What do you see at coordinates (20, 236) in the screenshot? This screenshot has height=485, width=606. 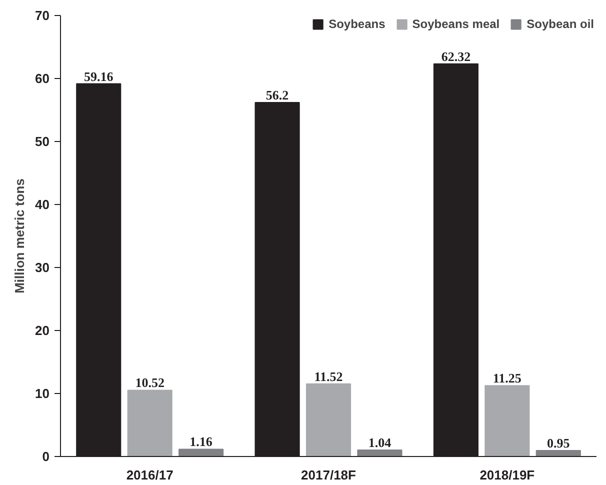 I see `y-axis-title: Million metric tons` at bounding box center [20, 236].